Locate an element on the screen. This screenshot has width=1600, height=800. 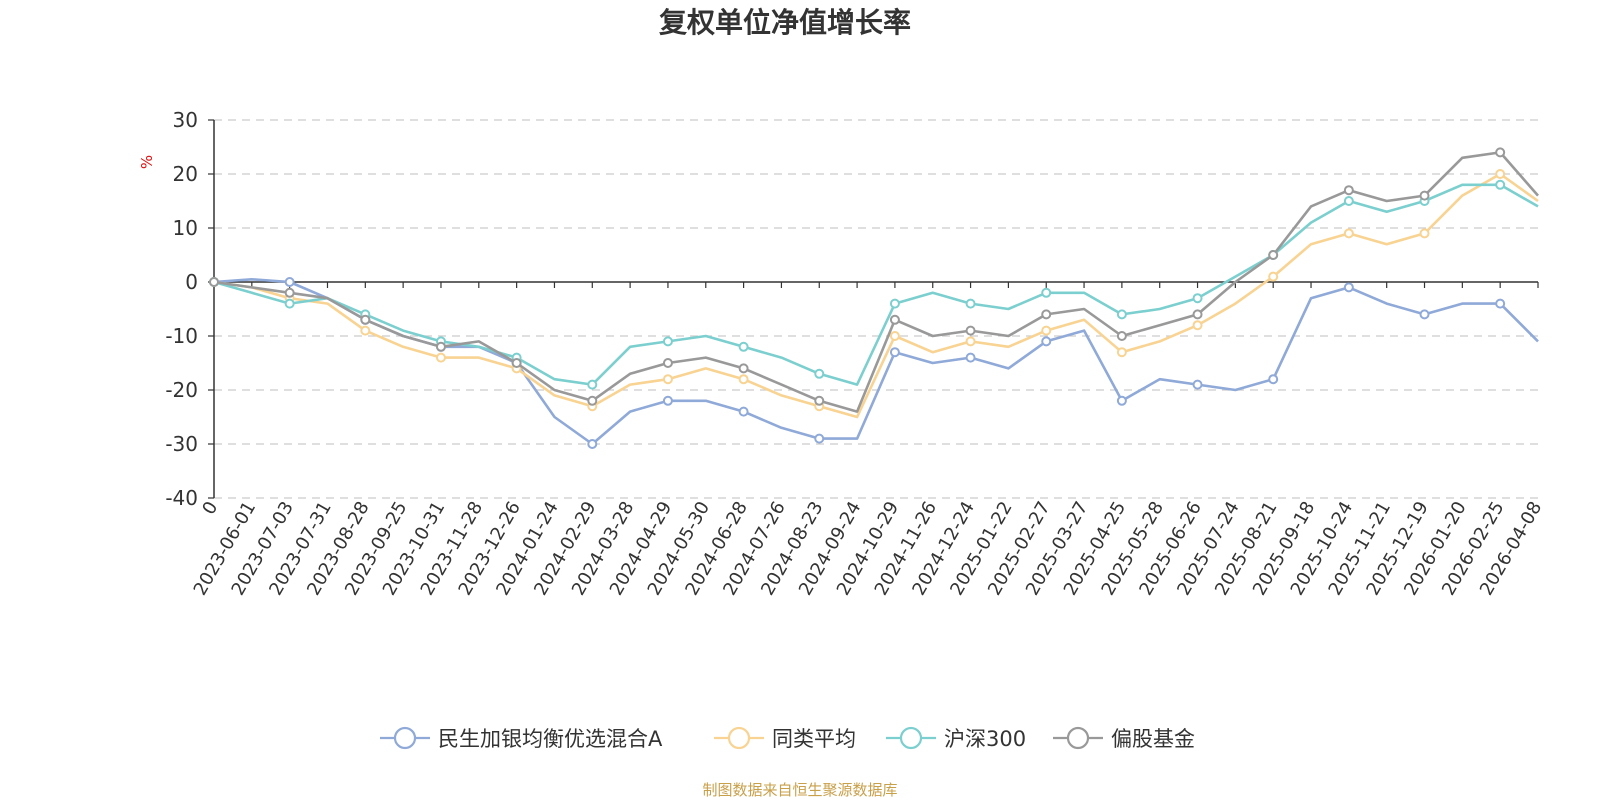
legend: 民生加银均衡优选混合A 同类平均 沪深300 偏股基金 is located at coordinates (787, 738).